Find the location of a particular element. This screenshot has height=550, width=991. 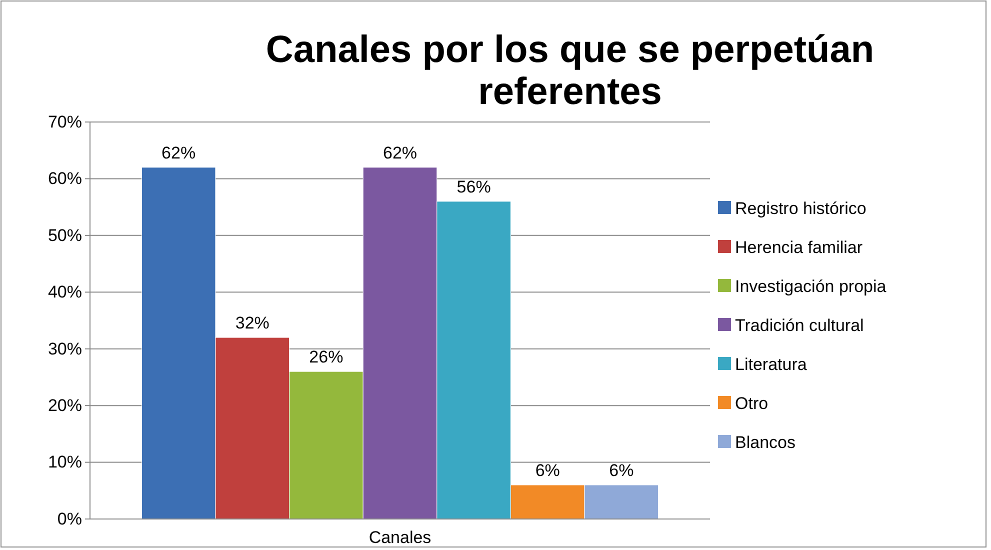

y-tick-label: 20% is located at coordinates (65, 406).